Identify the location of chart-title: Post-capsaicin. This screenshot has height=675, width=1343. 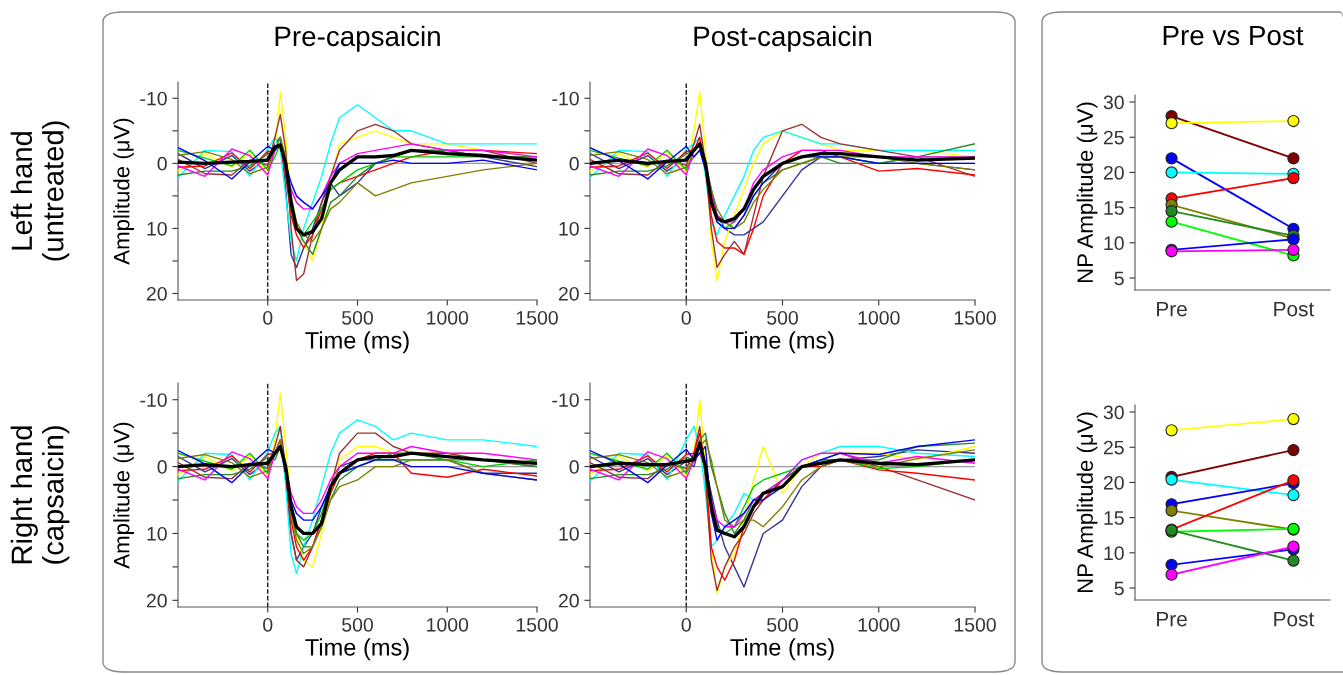
(783, 38).